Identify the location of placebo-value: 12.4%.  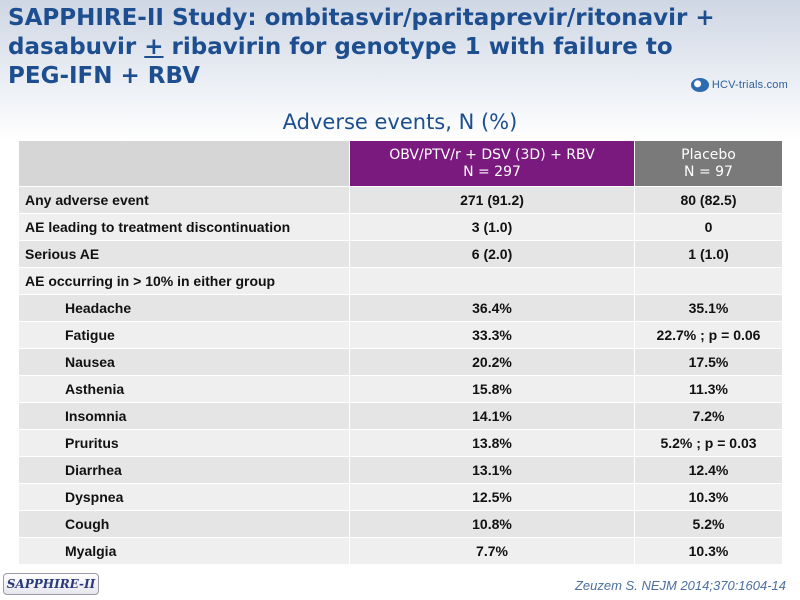
(708, 470).